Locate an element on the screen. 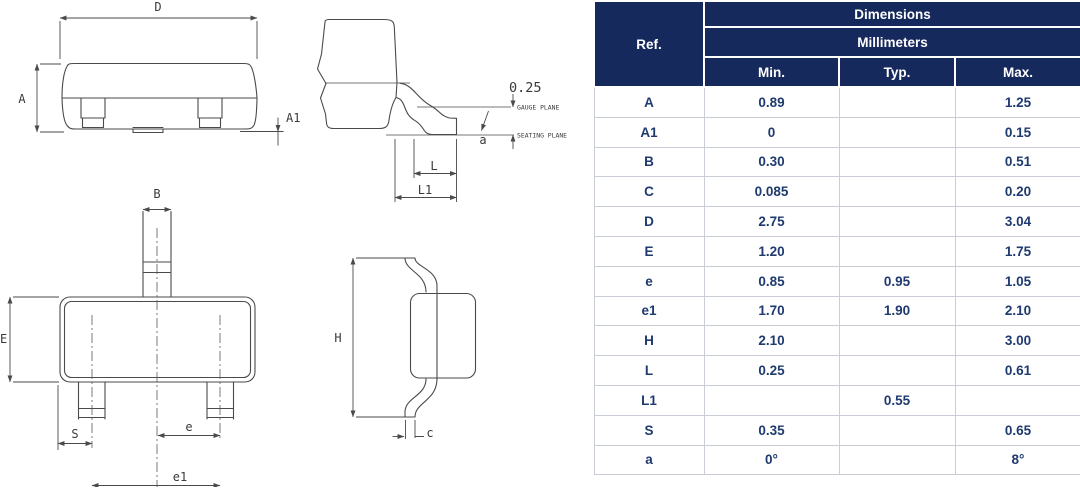 This screenshot has width=1080, height=492. dim-angle-leader is located at coordinates (485, 120).